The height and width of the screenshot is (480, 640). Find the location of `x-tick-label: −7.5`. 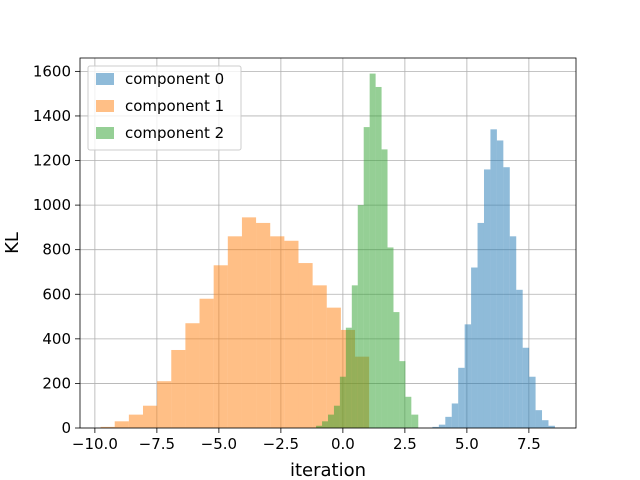

x-tick-label: −7.5 is located at coordinates (157, 444).